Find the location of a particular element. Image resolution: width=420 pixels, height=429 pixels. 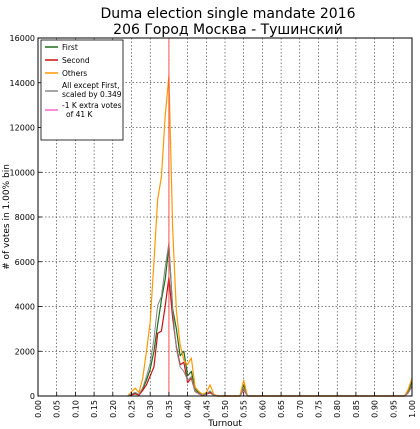

legend-label-scaled-line1: All except First, is located at coordinates (90, 85).